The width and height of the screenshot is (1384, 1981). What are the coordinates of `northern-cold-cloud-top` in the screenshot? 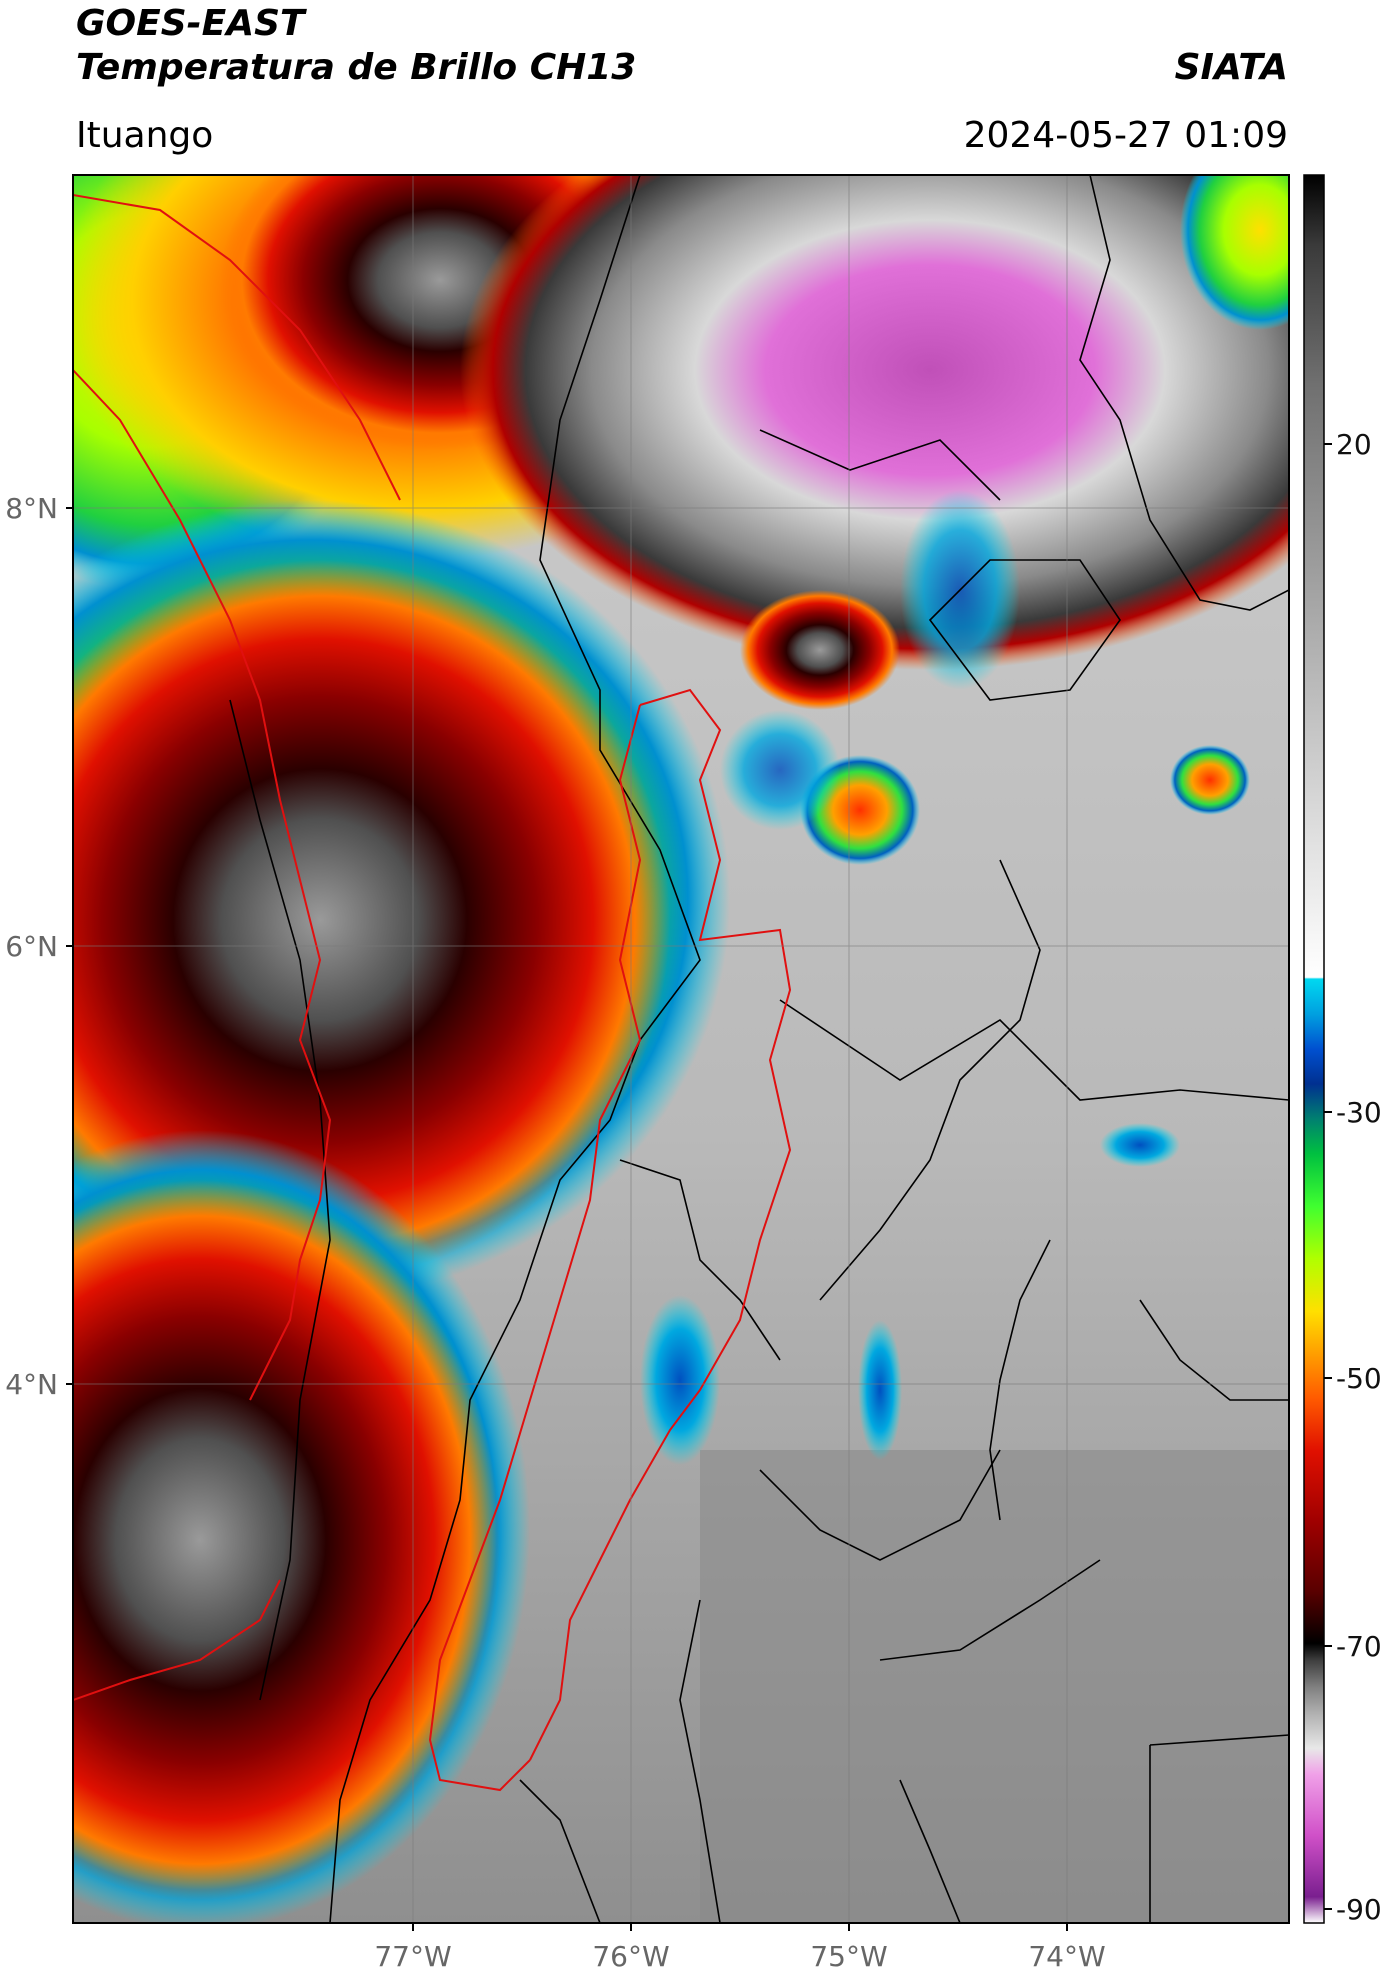 It's located at (874, 422).